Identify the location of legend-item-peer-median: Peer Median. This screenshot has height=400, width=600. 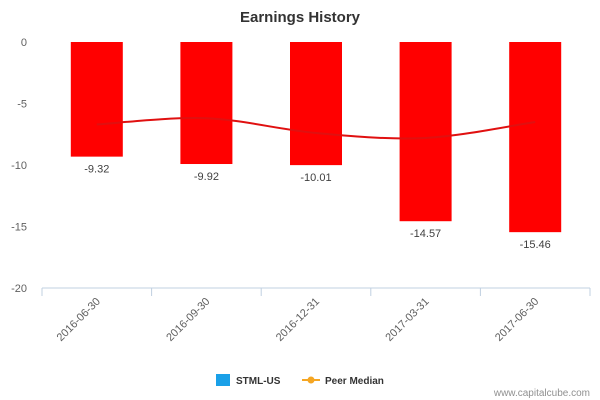
(343, 381).